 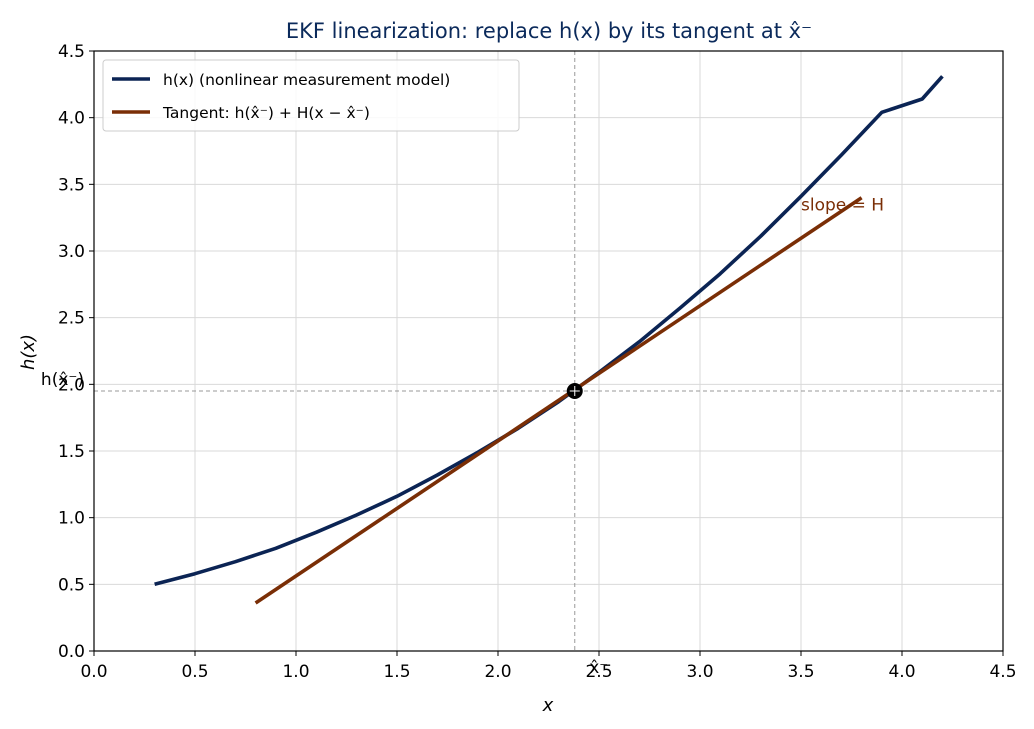 What do you see at coordinates (901, 672) in the screenshot?
I see `x-tick-label: 4.0` at bounding box center [901, 672].